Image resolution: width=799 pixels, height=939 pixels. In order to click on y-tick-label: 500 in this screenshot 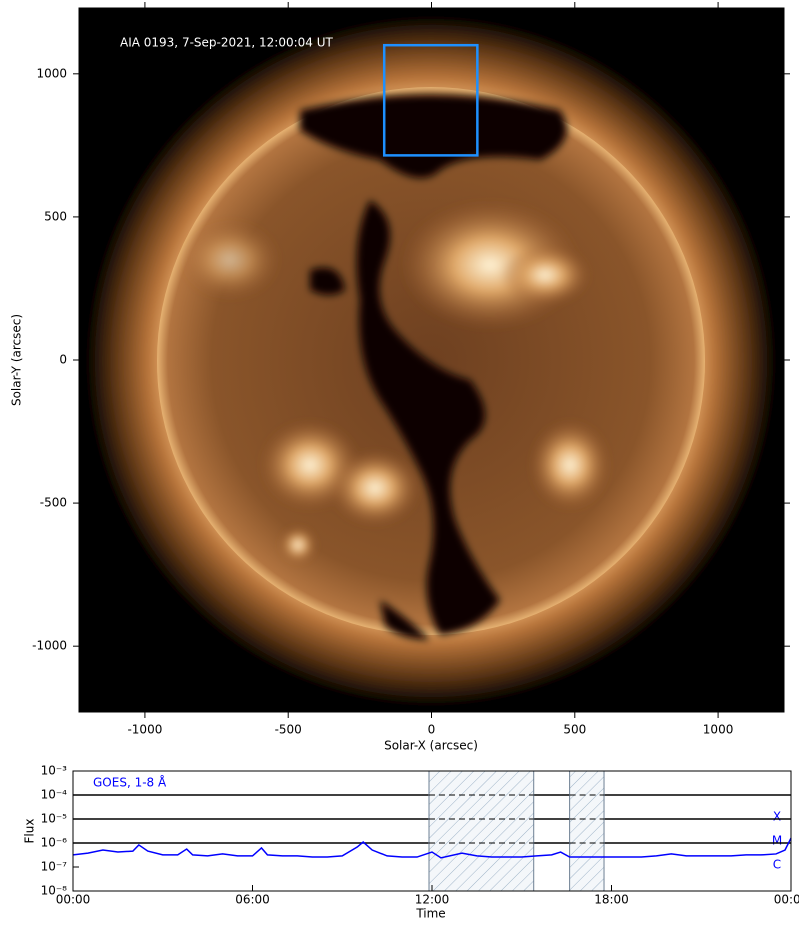, I will do `click(55, 216)`.